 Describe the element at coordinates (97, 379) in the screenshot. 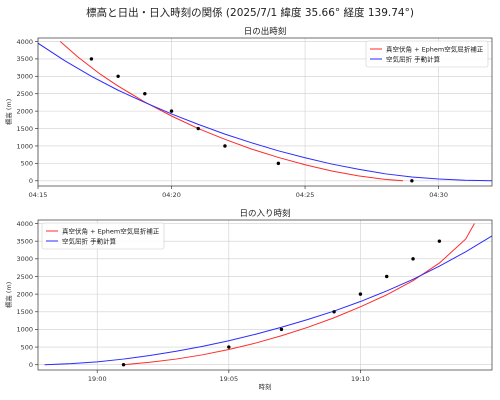

I see `sunset-xtick-label: 19:00` at that location.